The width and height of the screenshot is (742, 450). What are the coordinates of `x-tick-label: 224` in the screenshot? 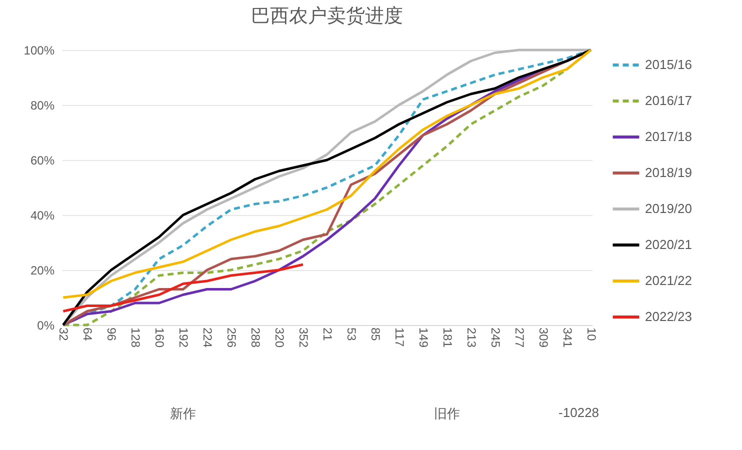 It's located at (207, 338).